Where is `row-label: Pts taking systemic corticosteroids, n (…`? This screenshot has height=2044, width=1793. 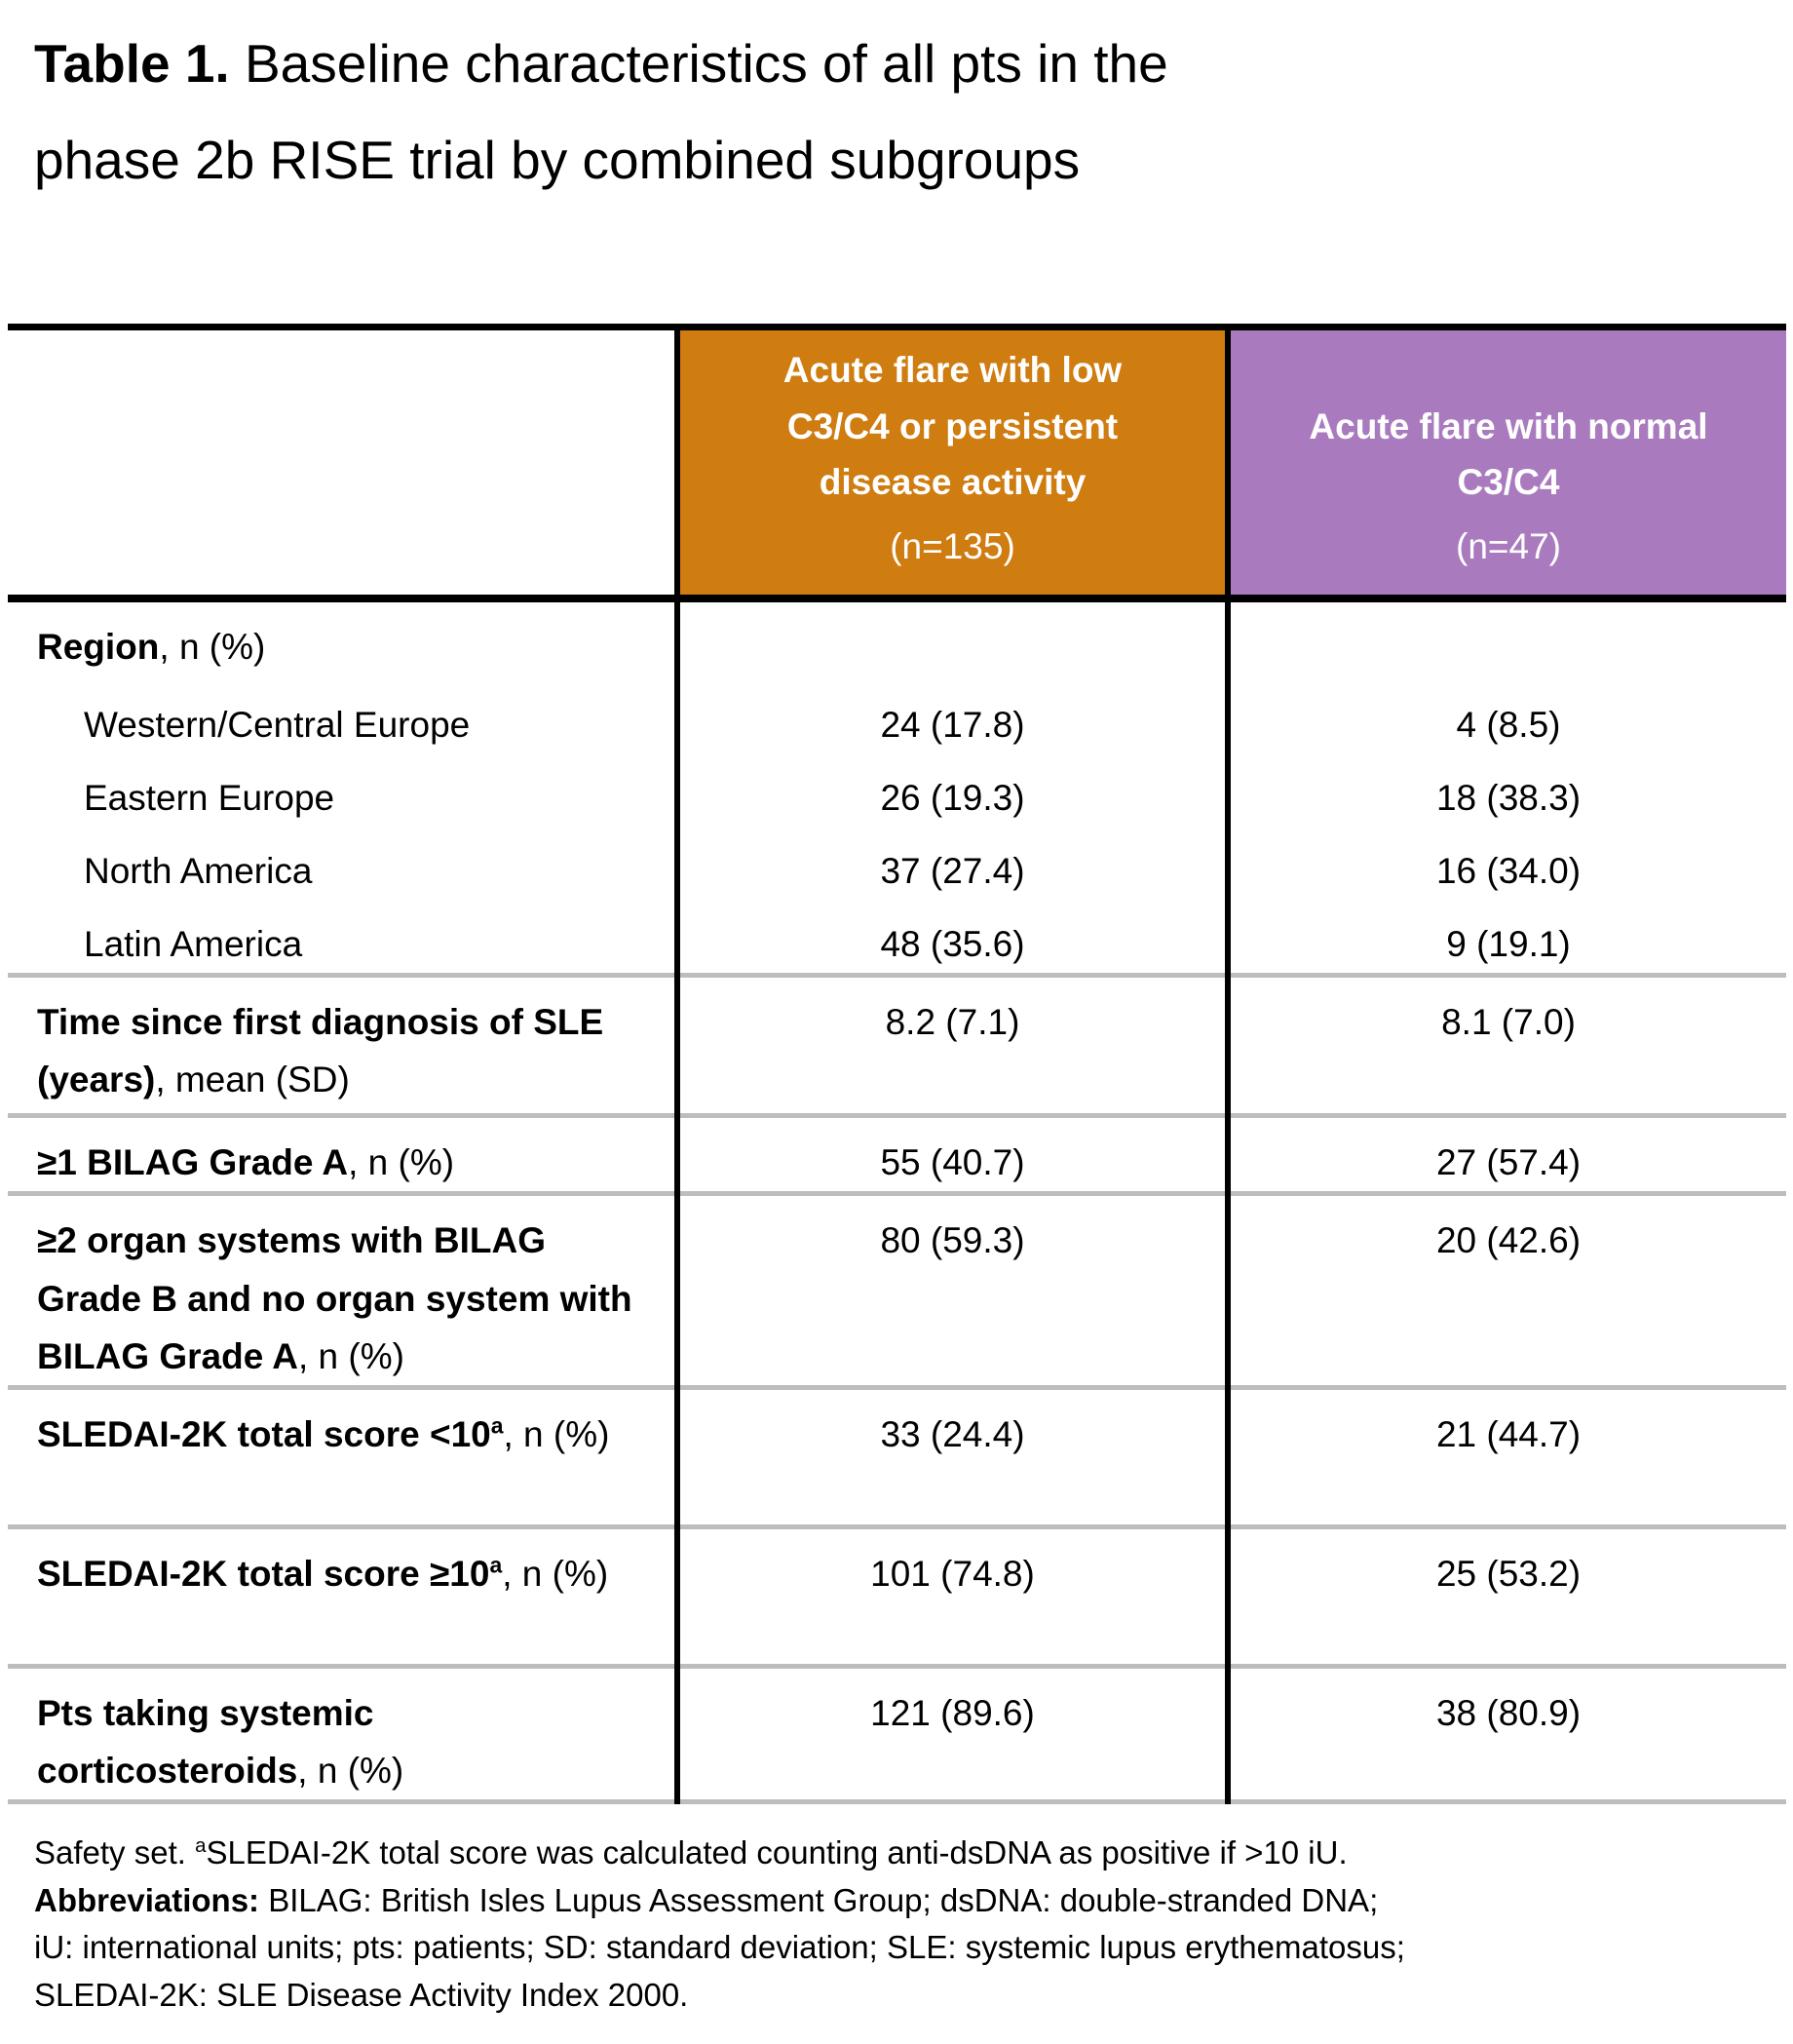
row-label: Pts taking systemic corticosteroids, n (… is located at coordinates (342, 1732).